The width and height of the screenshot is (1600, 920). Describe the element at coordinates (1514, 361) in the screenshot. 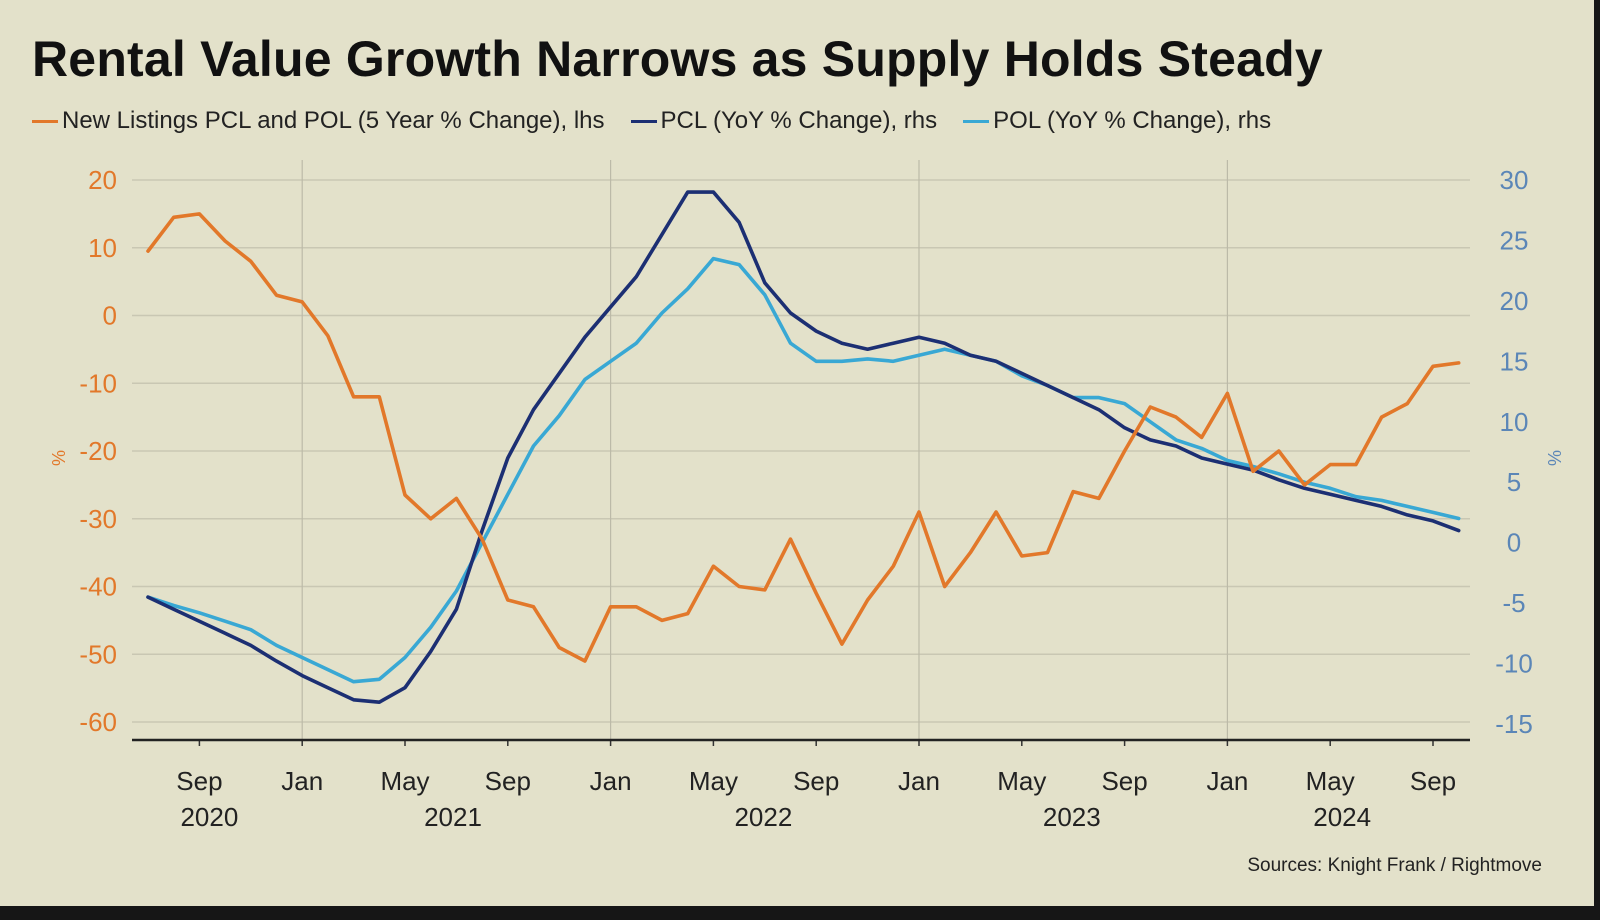

I see `right-tick-label: 15` at that location.